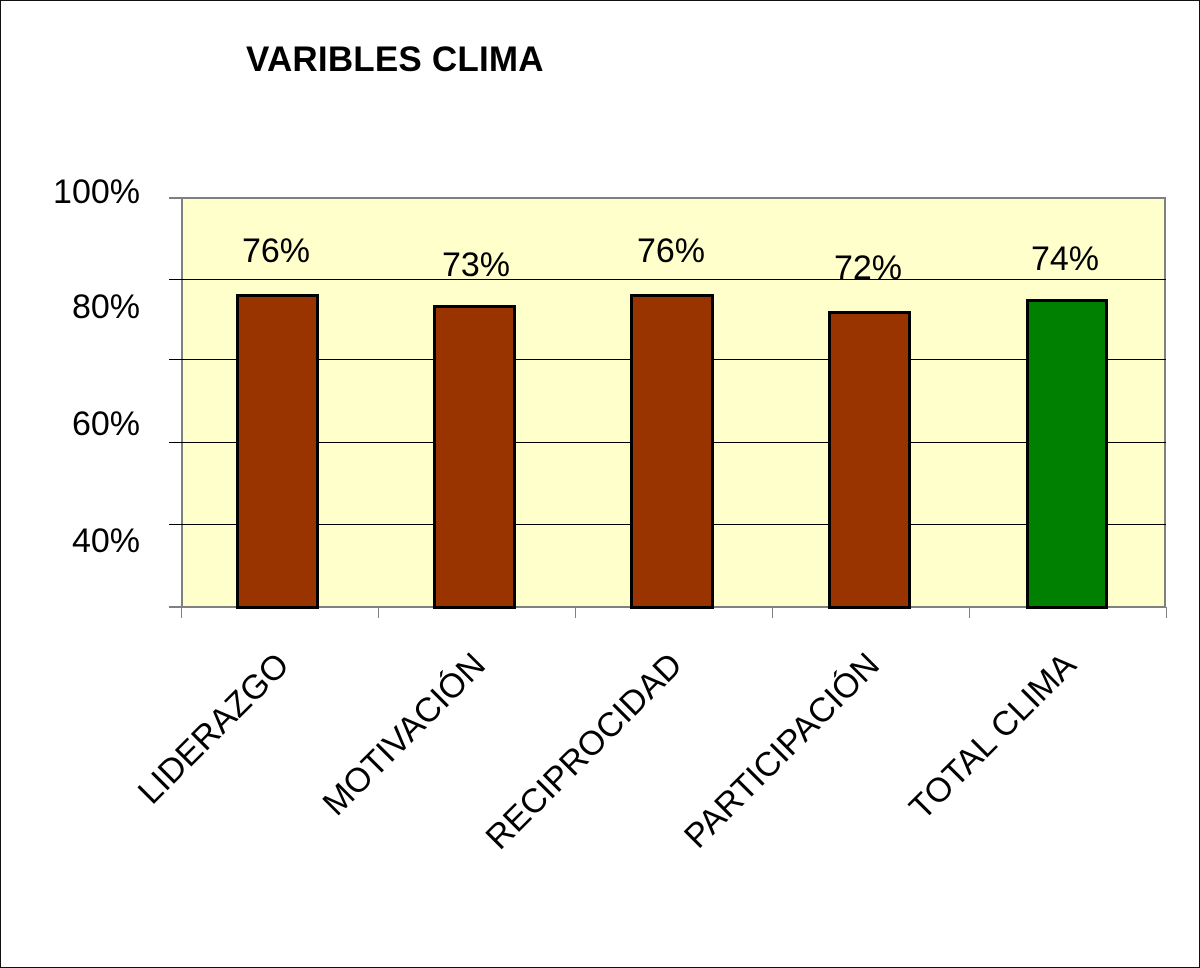 This screenshot has height=968, width=1200. What do you see at coordinates (476, 265) in the screenshot?
I see `value-label: 73%` at bounding box center [476, 265].